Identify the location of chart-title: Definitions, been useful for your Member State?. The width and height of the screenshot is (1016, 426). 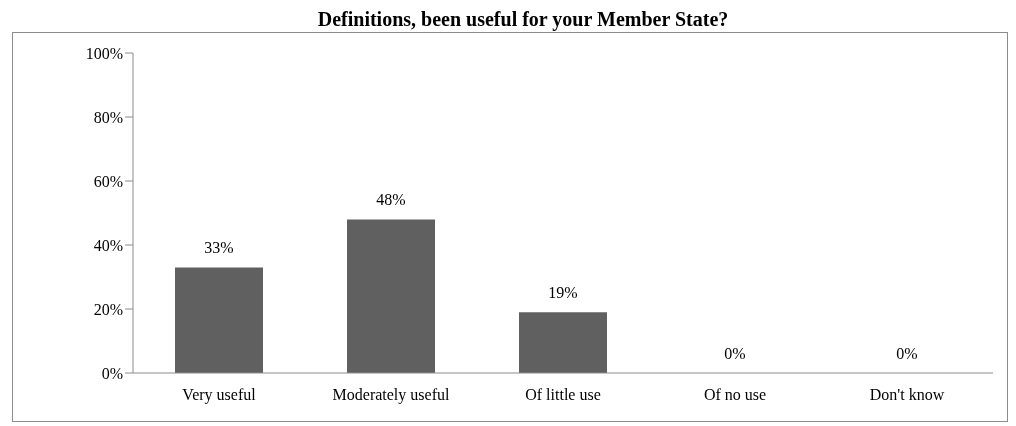
(523, 19).